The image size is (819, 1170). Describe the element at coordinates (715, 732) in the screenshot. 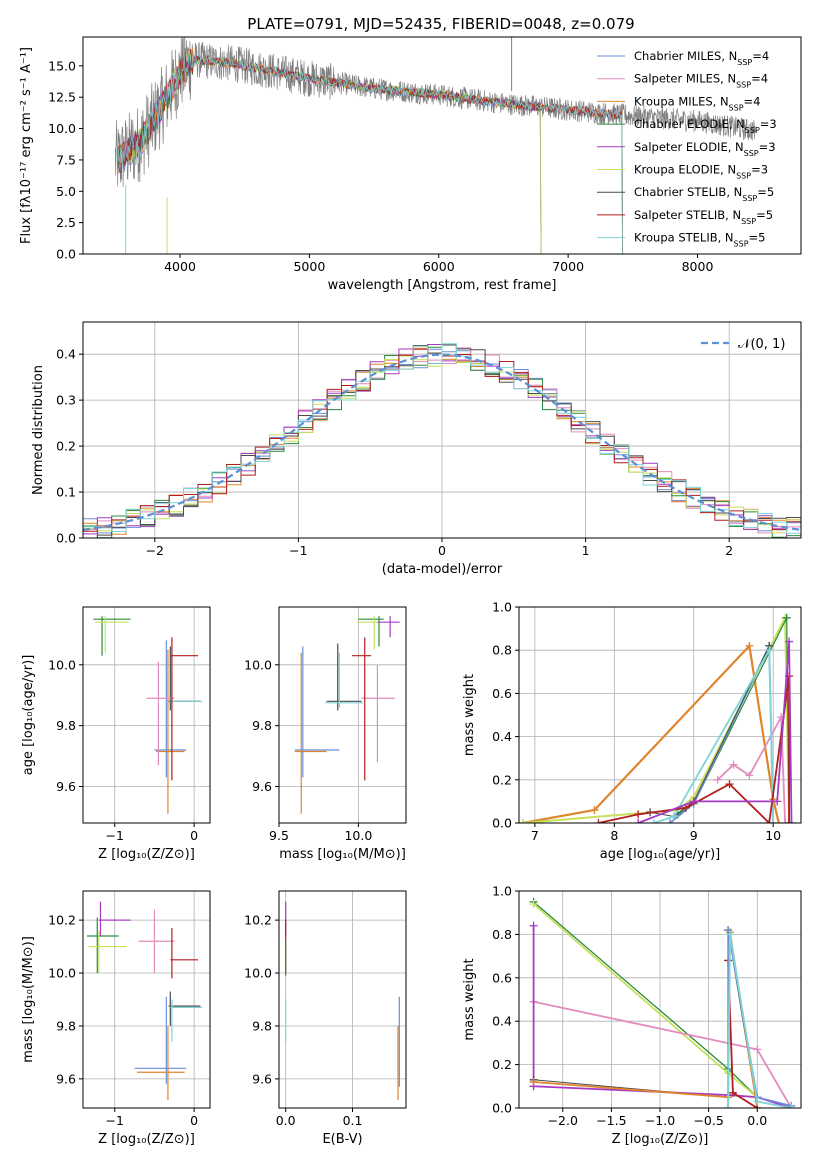

I see `weight-line-salp_elodie` at that location.